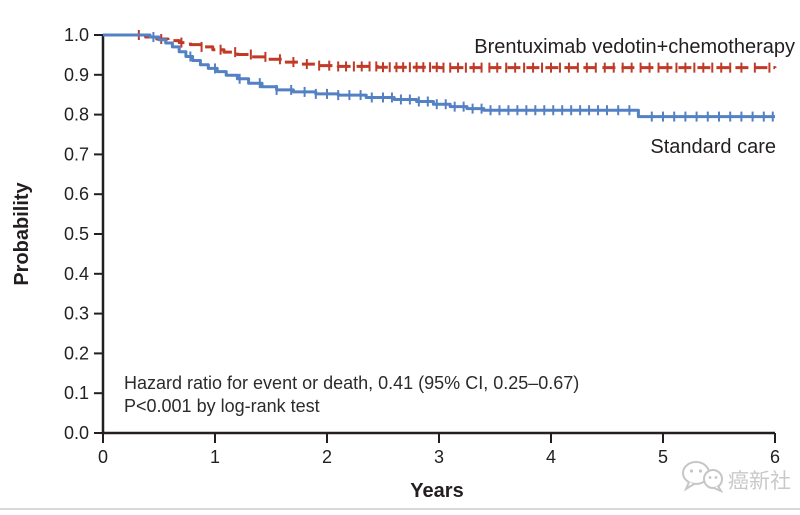 The width and height of the screenshot is (800, 515). What do you see at coordinates (76, 194) in the screenshot?
I see `y-tick-label: 0.6` at bounding box center [76, 194].